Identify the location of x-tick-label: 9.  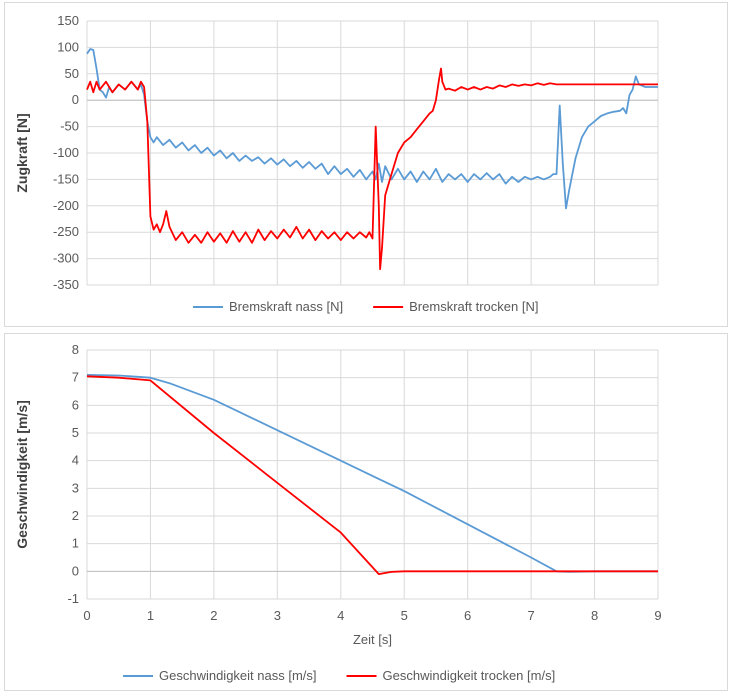
(657, 615).